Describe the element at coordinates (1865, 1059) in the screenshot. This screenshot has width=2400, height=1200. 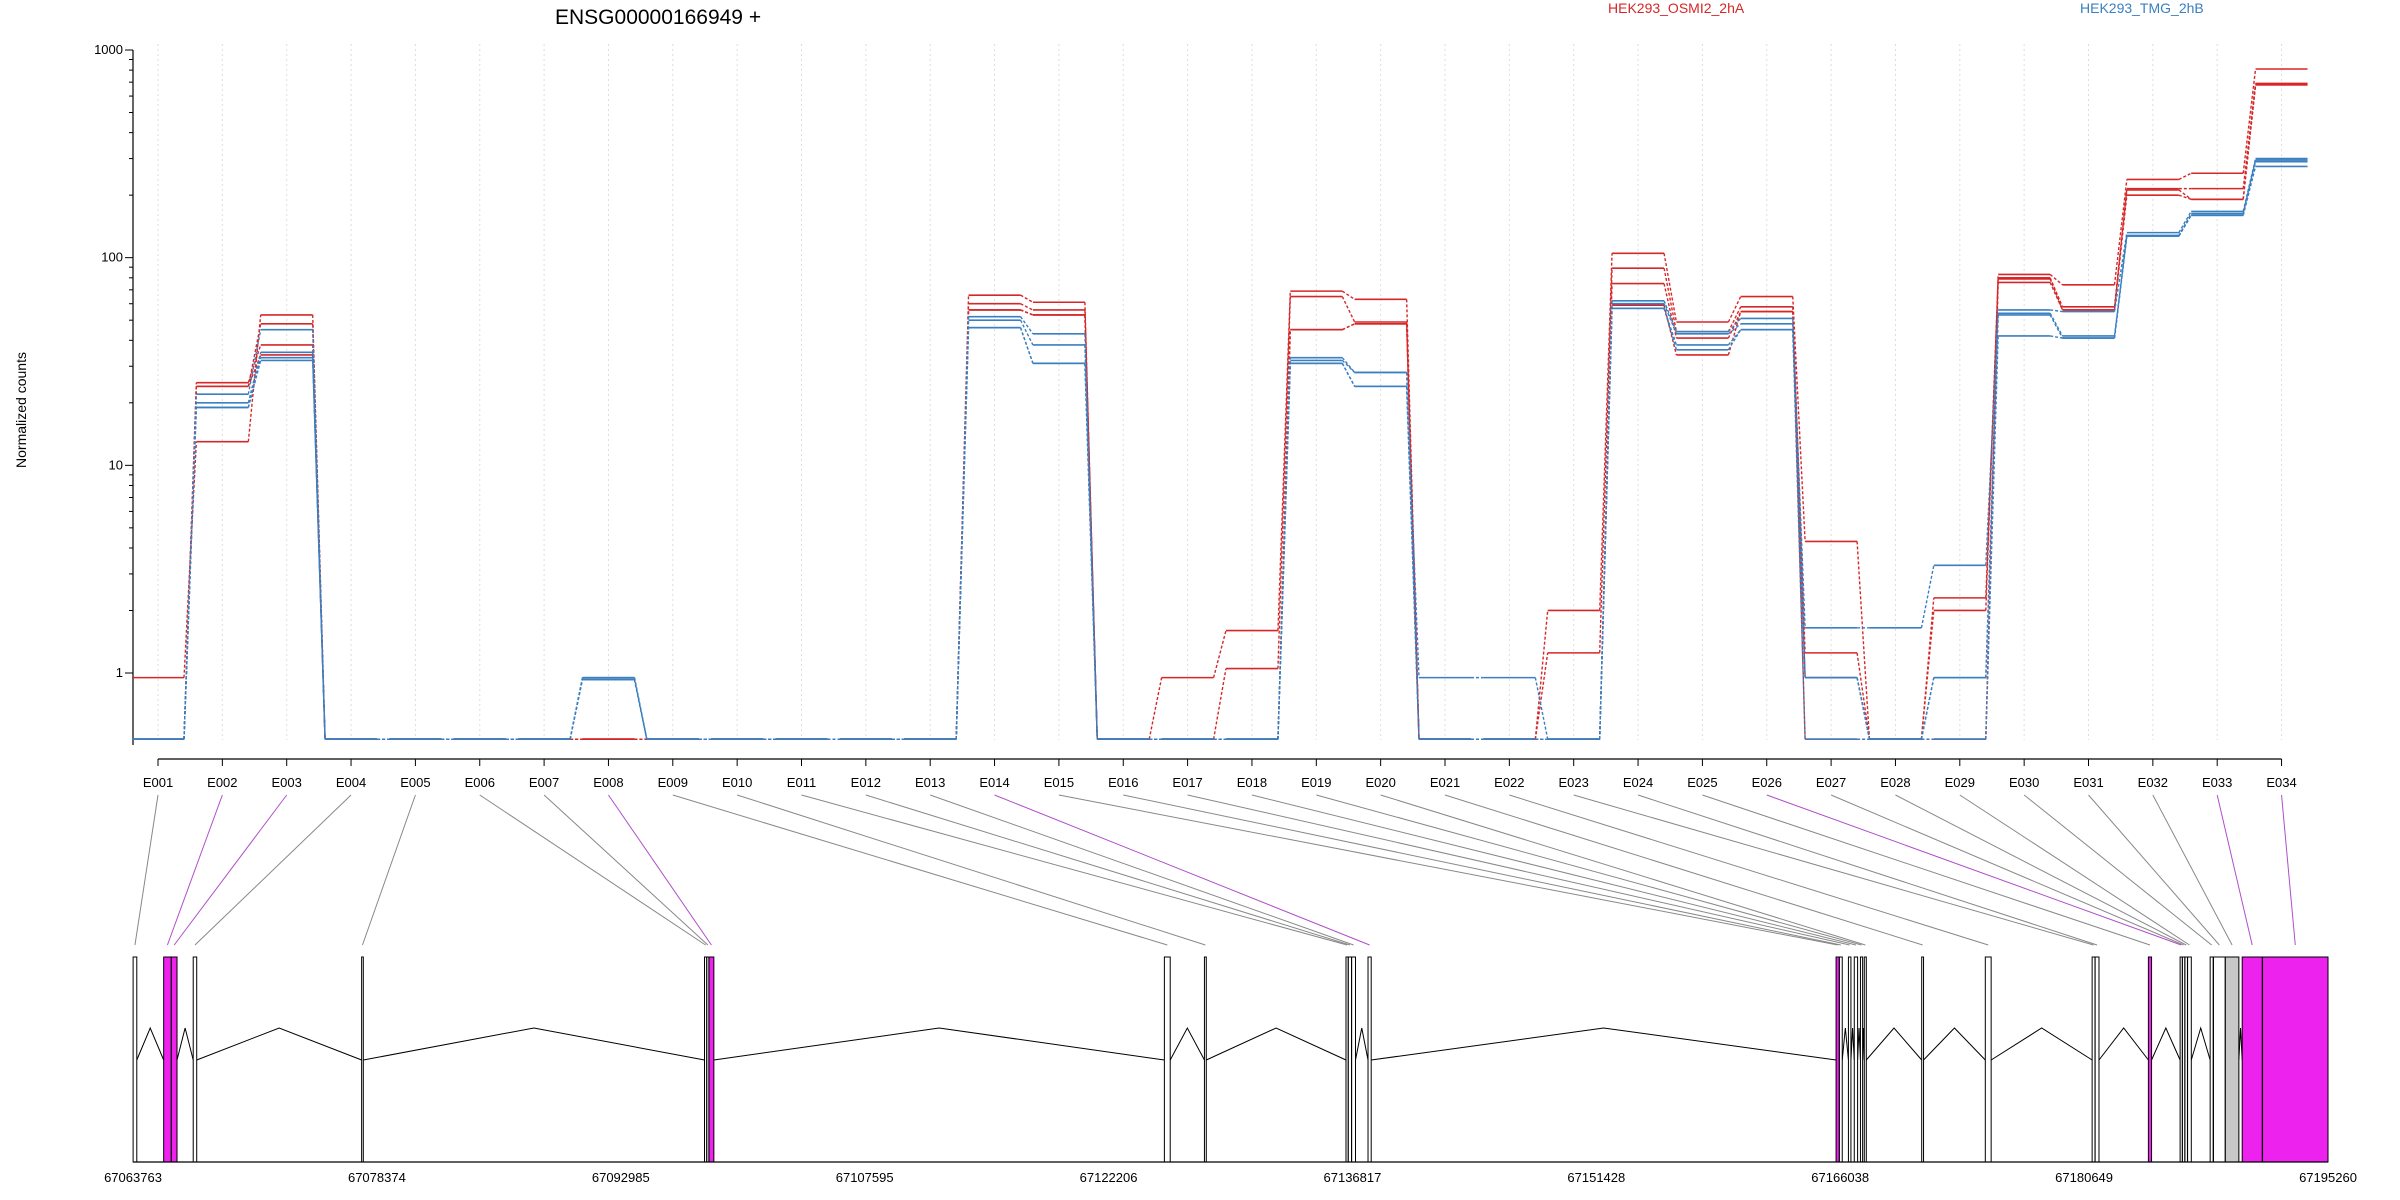
I see `exon-box-e020` at that location.